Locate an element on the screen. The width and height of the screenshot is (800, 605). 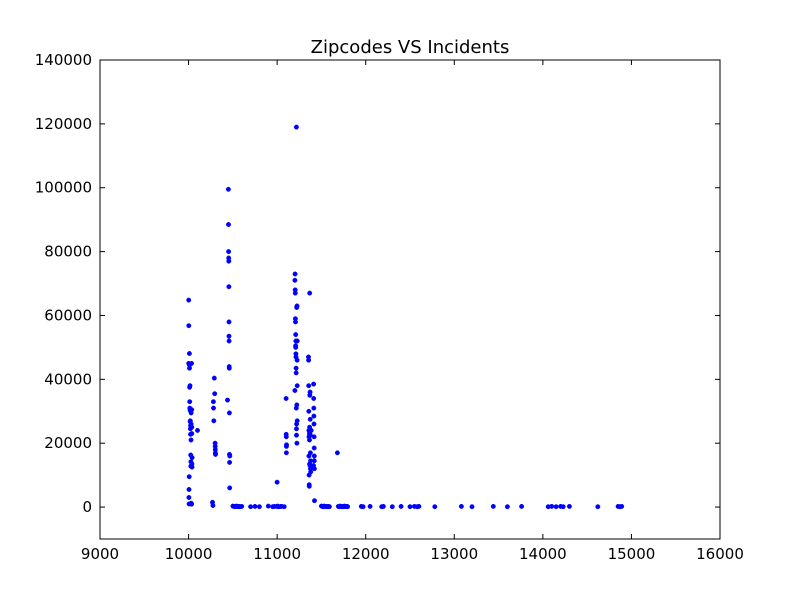
x-tick-label: 14000 is located at coordinates (543, 554).